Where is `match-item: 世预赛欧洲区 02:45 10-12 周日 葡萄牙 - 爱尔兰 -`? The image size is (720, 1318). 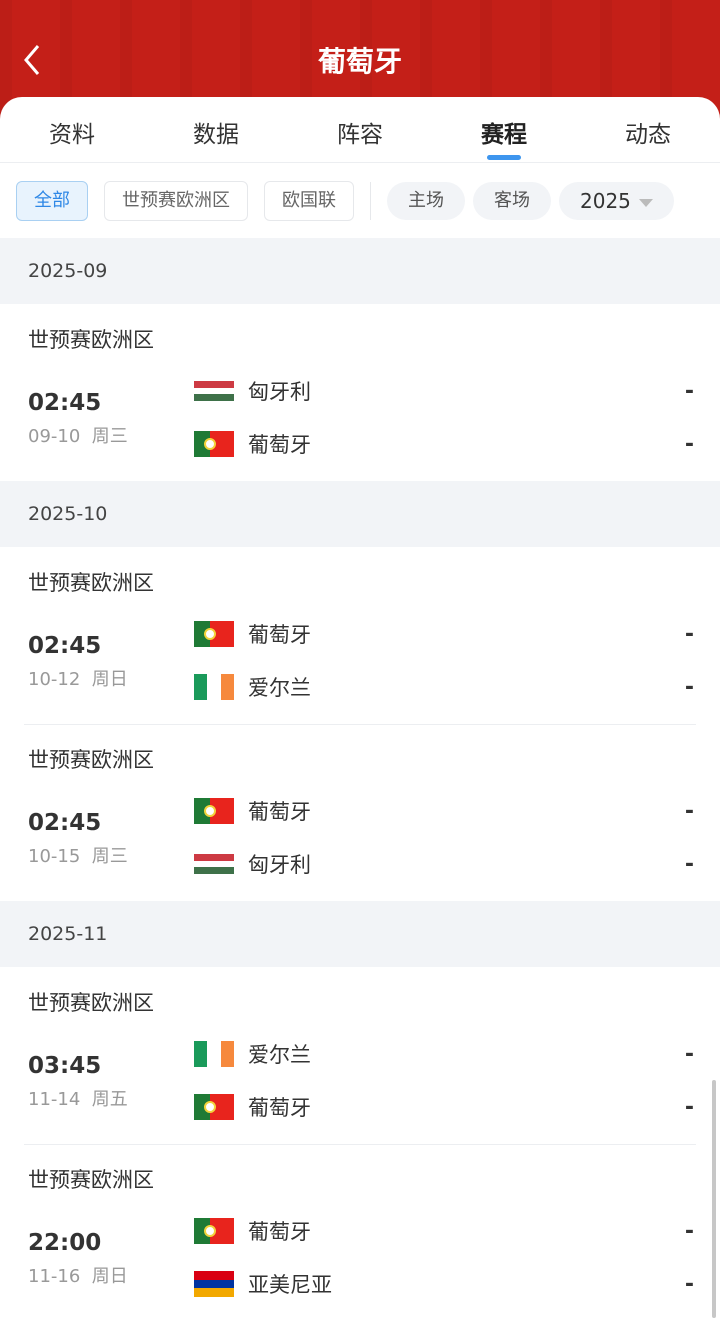 match-item: 世预赛欧洲区 02:45 10-12 周日 葡萄牙 - 爱尔兰 - is located at coordinates (360, 635).